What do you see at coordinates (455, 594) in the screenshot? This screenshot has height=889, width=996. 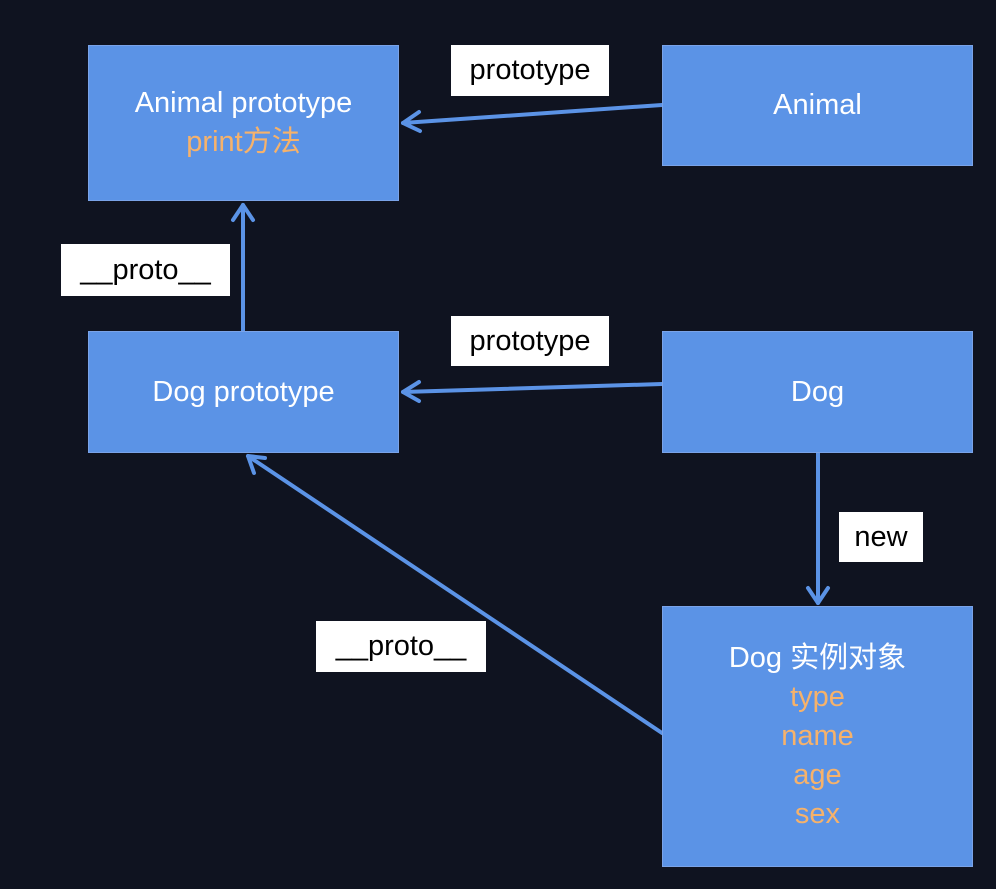 I see `arrow-dog-instance-to-dog-prototype` at bounding box center [455, 594].